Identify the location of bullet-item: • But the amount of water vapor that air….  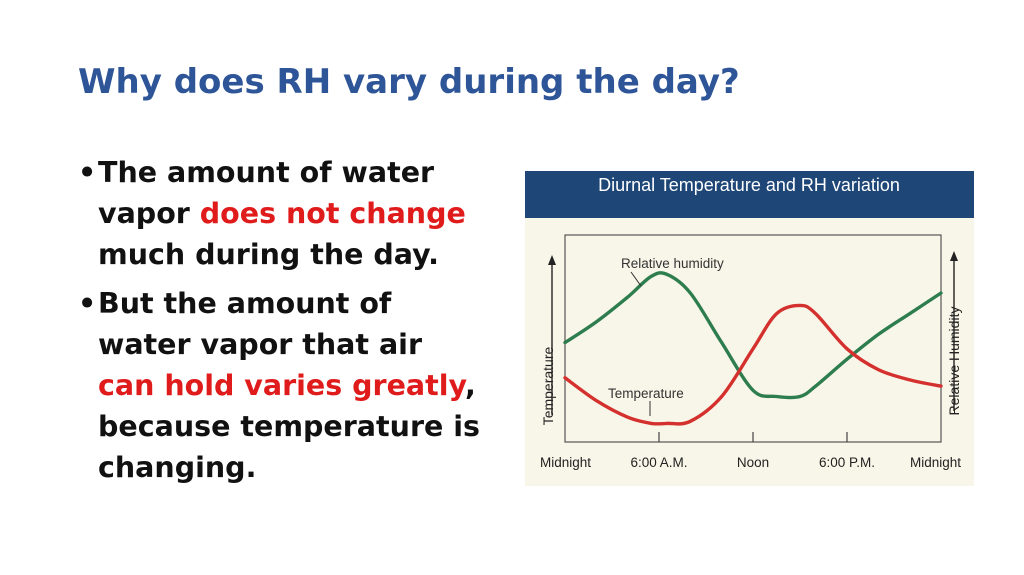
(283, 385).